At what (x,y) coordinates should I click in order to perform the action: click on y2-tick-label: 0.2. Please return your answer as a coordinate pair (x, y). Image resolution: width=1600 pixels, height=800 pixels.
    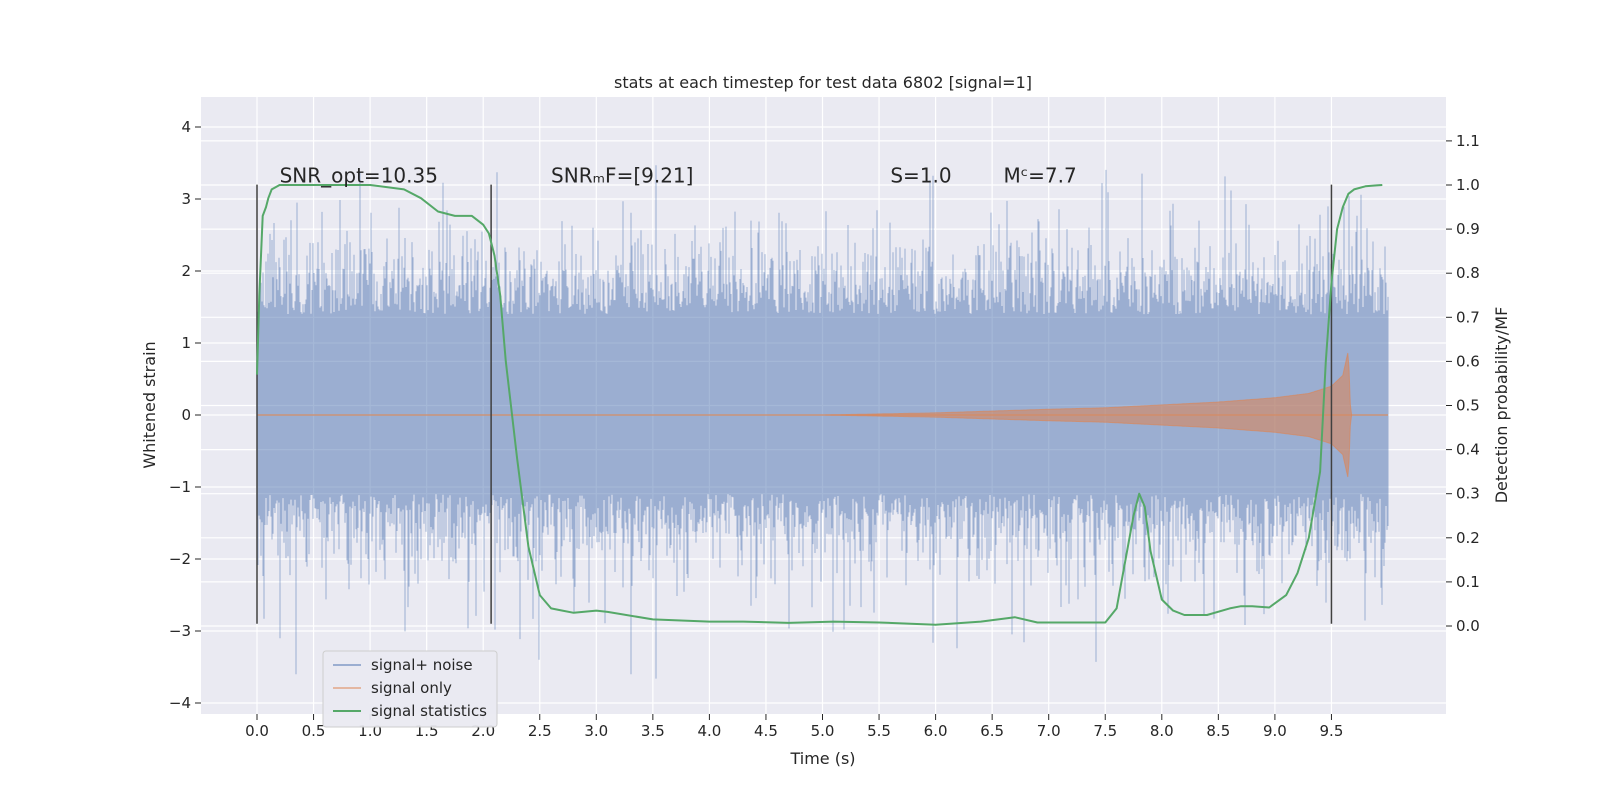
    Looking at the image, I should click on (1468, 538).